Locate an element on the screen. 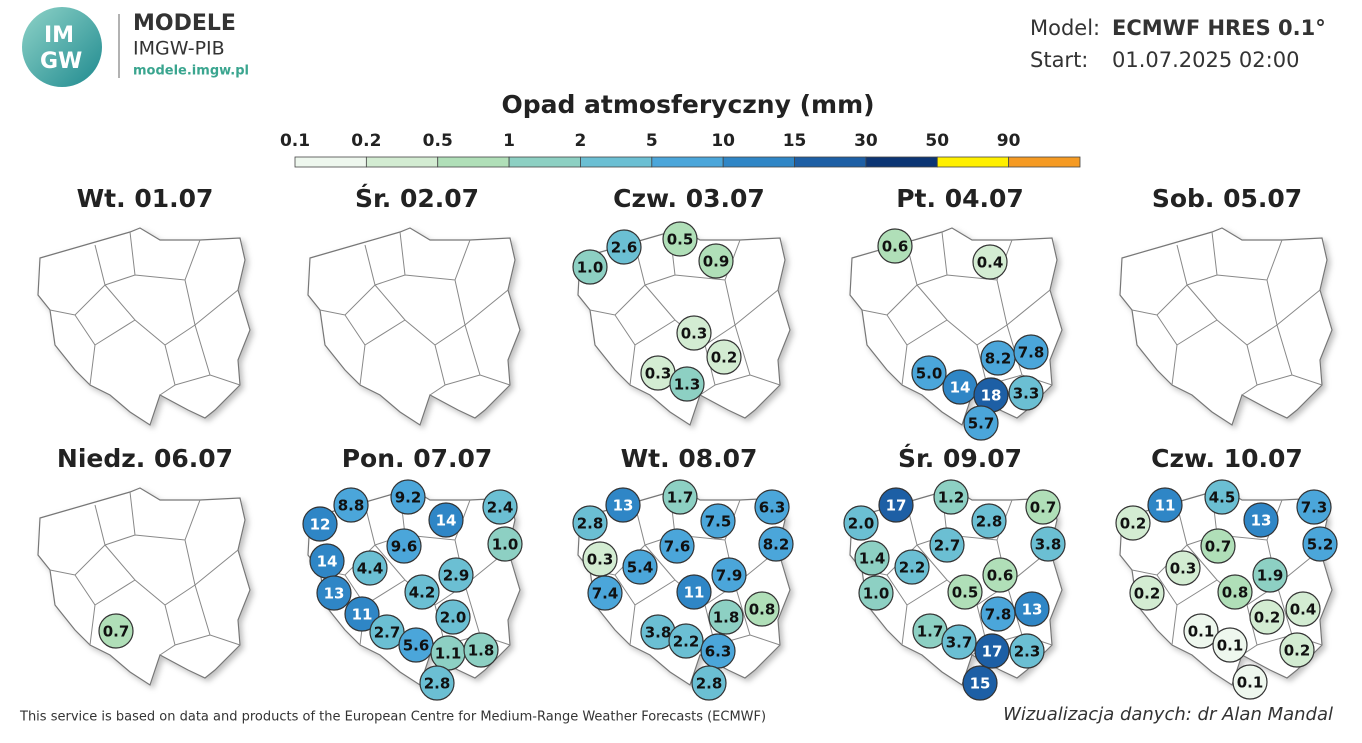 The image size is (1362, 743). bubble-label: 0.5 is located at coordinates (965, 593).